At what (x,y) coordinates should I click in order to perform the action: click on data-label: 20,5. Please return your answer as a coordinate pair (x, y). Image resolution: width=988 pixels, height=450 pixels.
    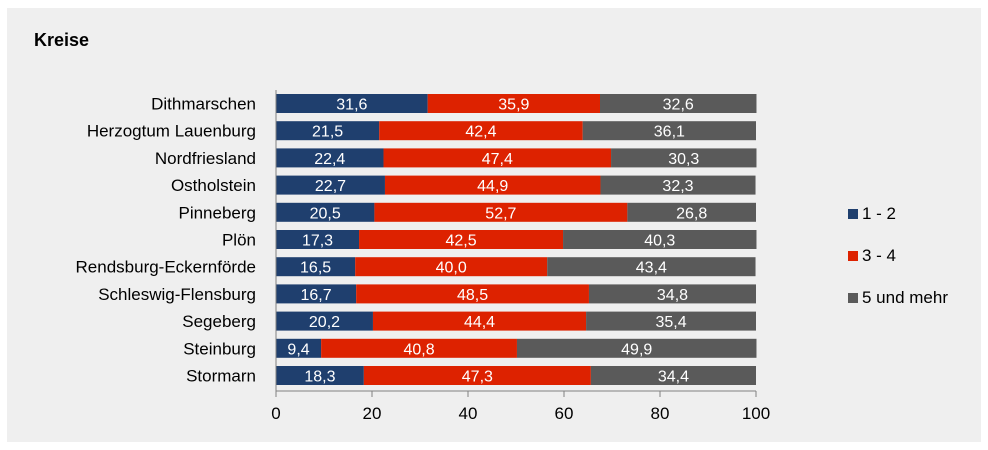
    Looking at the image, I should click on (325, 213).